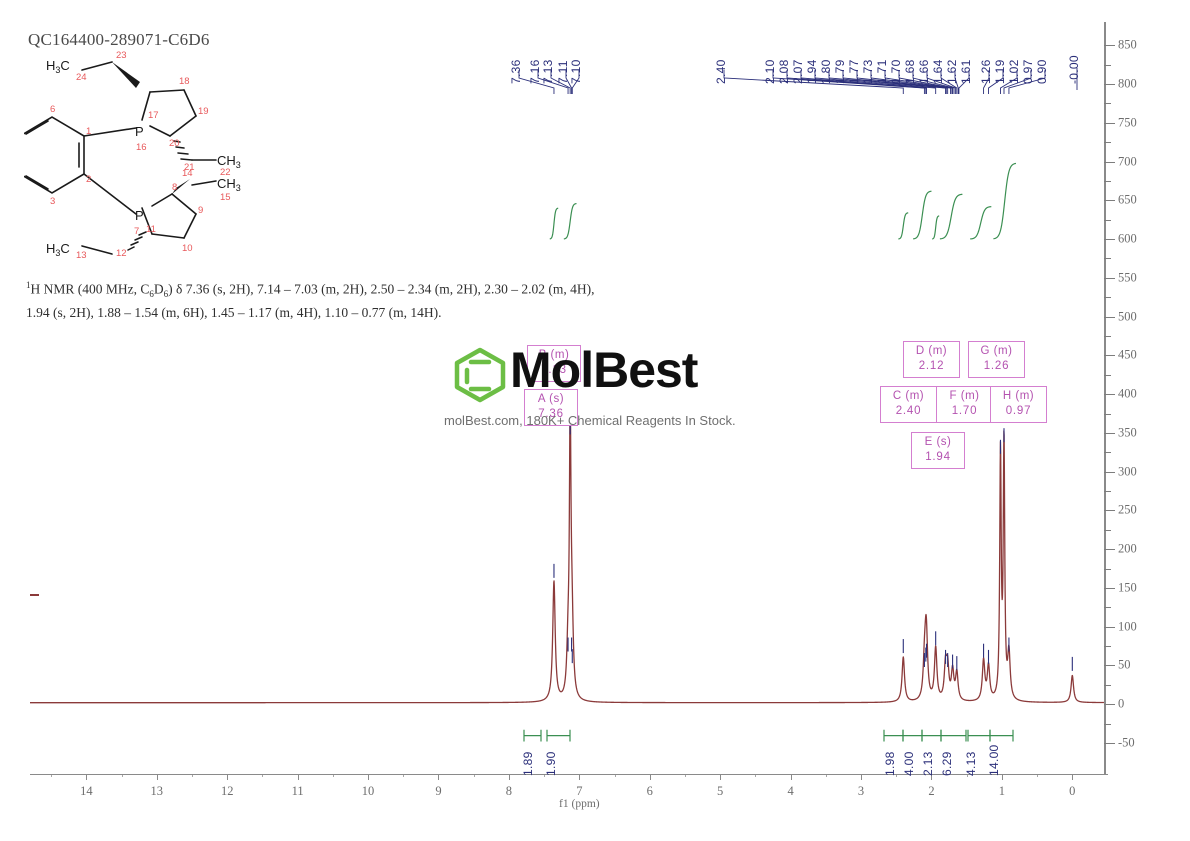 The image size is (1190, 841). I want to click on y-axis-tick-label: 550, so click(1127, 277).